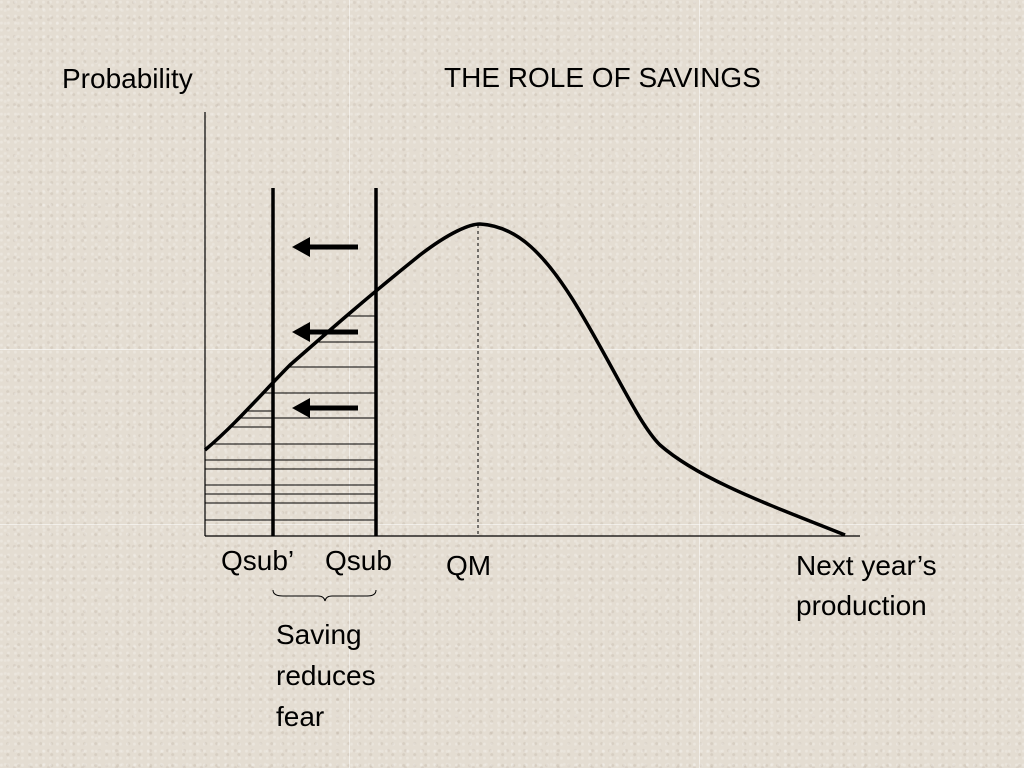  What do you see at coordinates (290, 418) in the screenshot?
I see `shaded-region-hatching` at bounding box center [290, 418].